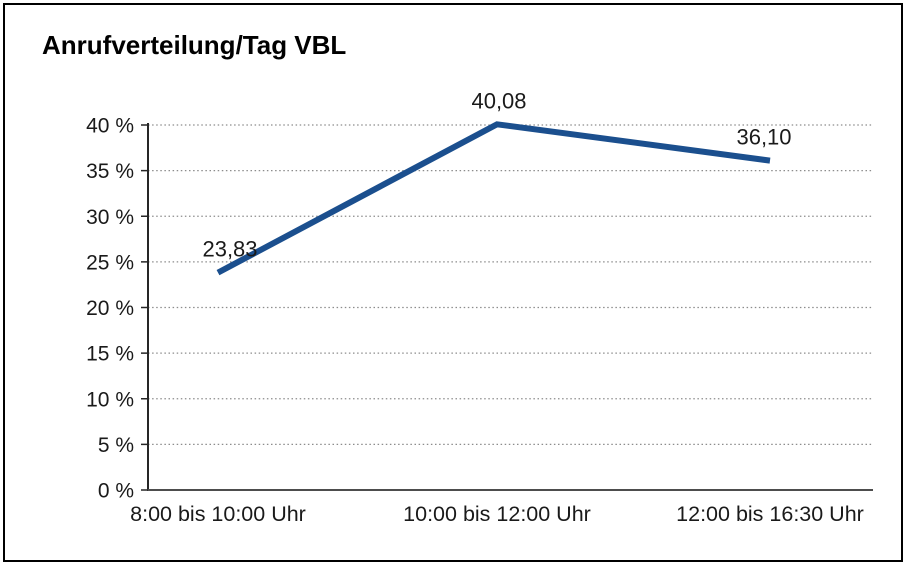 Image resolution: width=915 pixels, height=576 pixels. Describe the element at coordinates (110, 308) in the screenshot. I see `y-tick-label: 20 %` at that location.